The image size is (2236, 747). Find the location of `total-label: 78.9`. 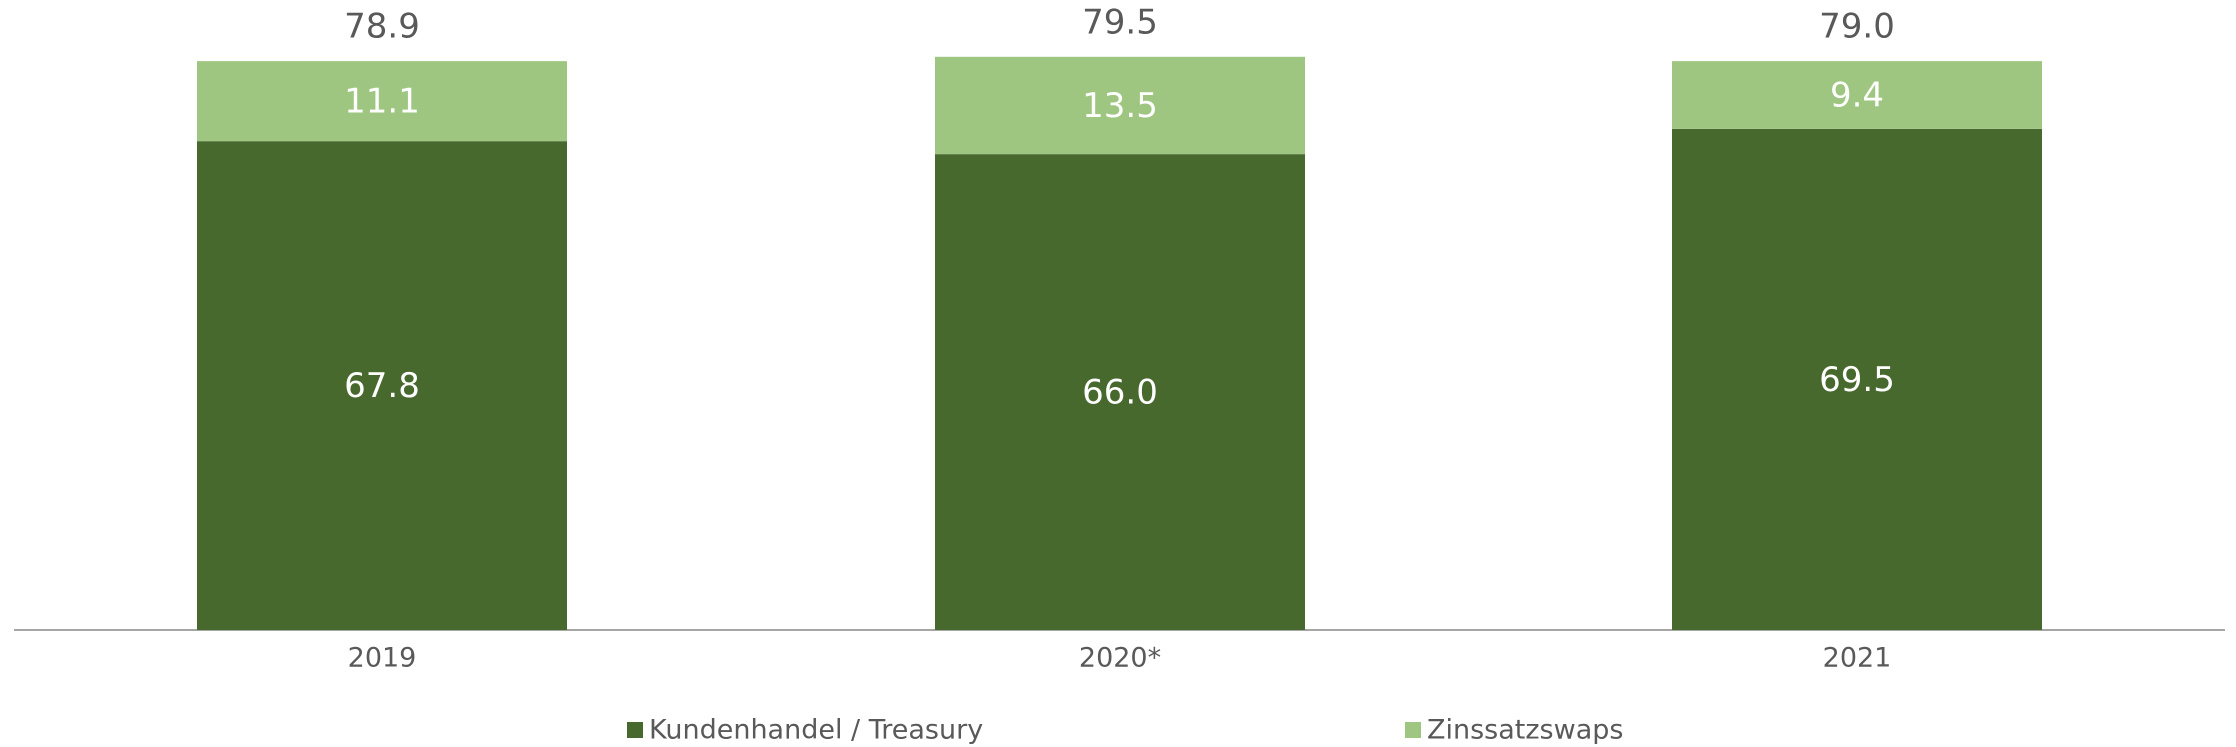

total-label: 78.9 is located at coordinates (382, 27).